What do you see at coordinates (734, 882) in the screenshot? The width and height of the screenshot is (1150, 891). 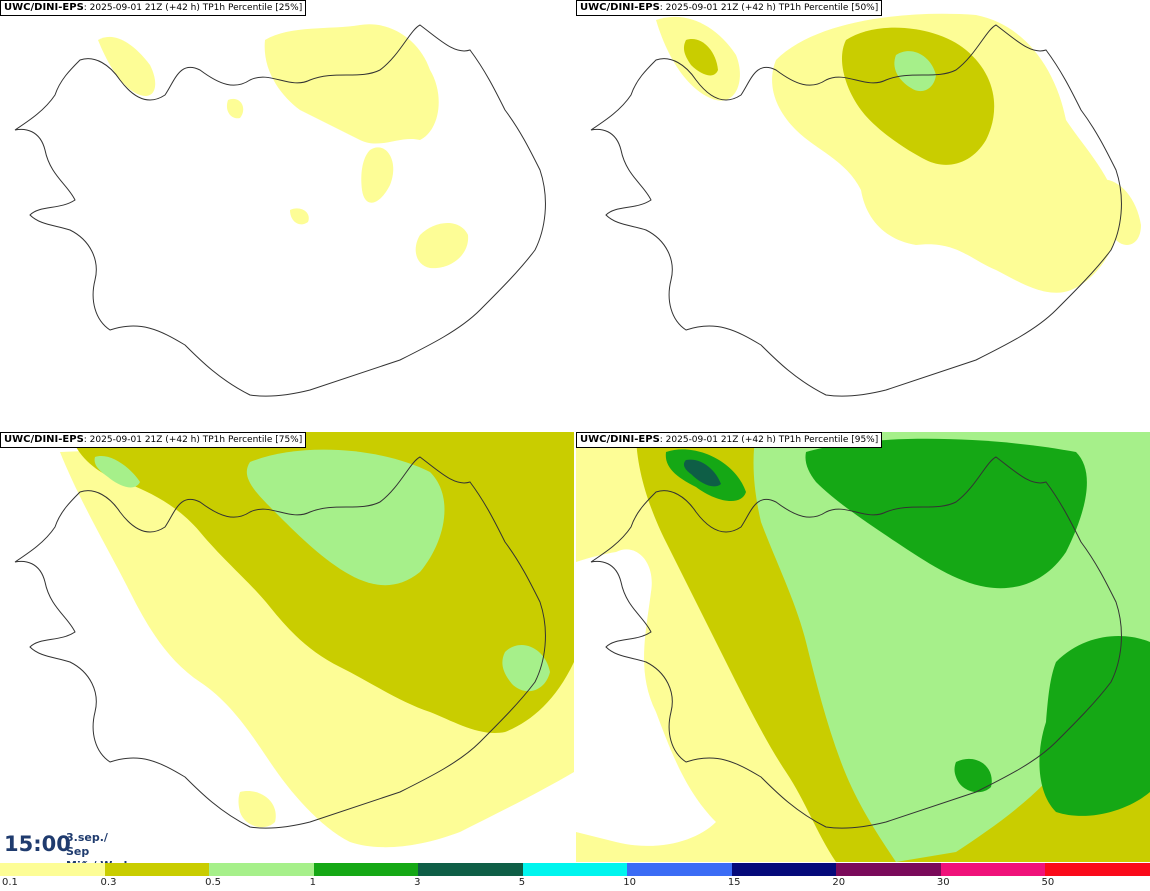 I see `legend-tick-label: 15` at bounding box center [734, 882].